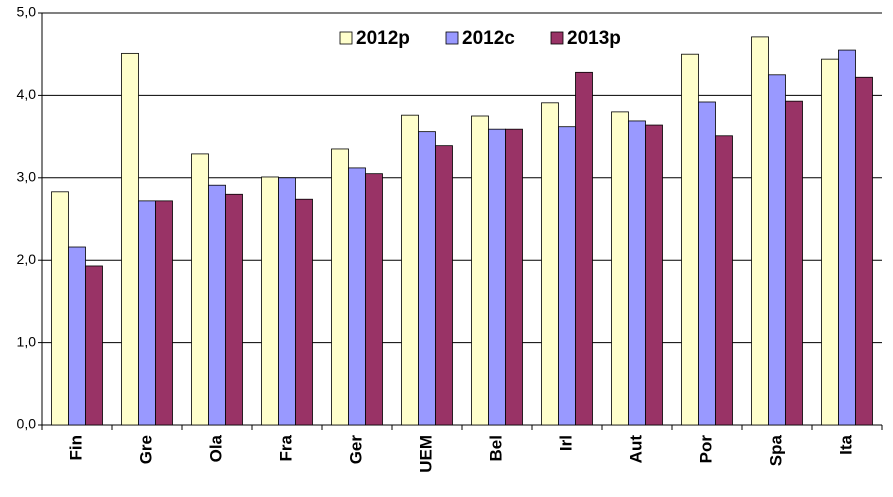 This screenshot has height=497, width=893. I want to click on x-tick-label: Fin, so click(75, 448).